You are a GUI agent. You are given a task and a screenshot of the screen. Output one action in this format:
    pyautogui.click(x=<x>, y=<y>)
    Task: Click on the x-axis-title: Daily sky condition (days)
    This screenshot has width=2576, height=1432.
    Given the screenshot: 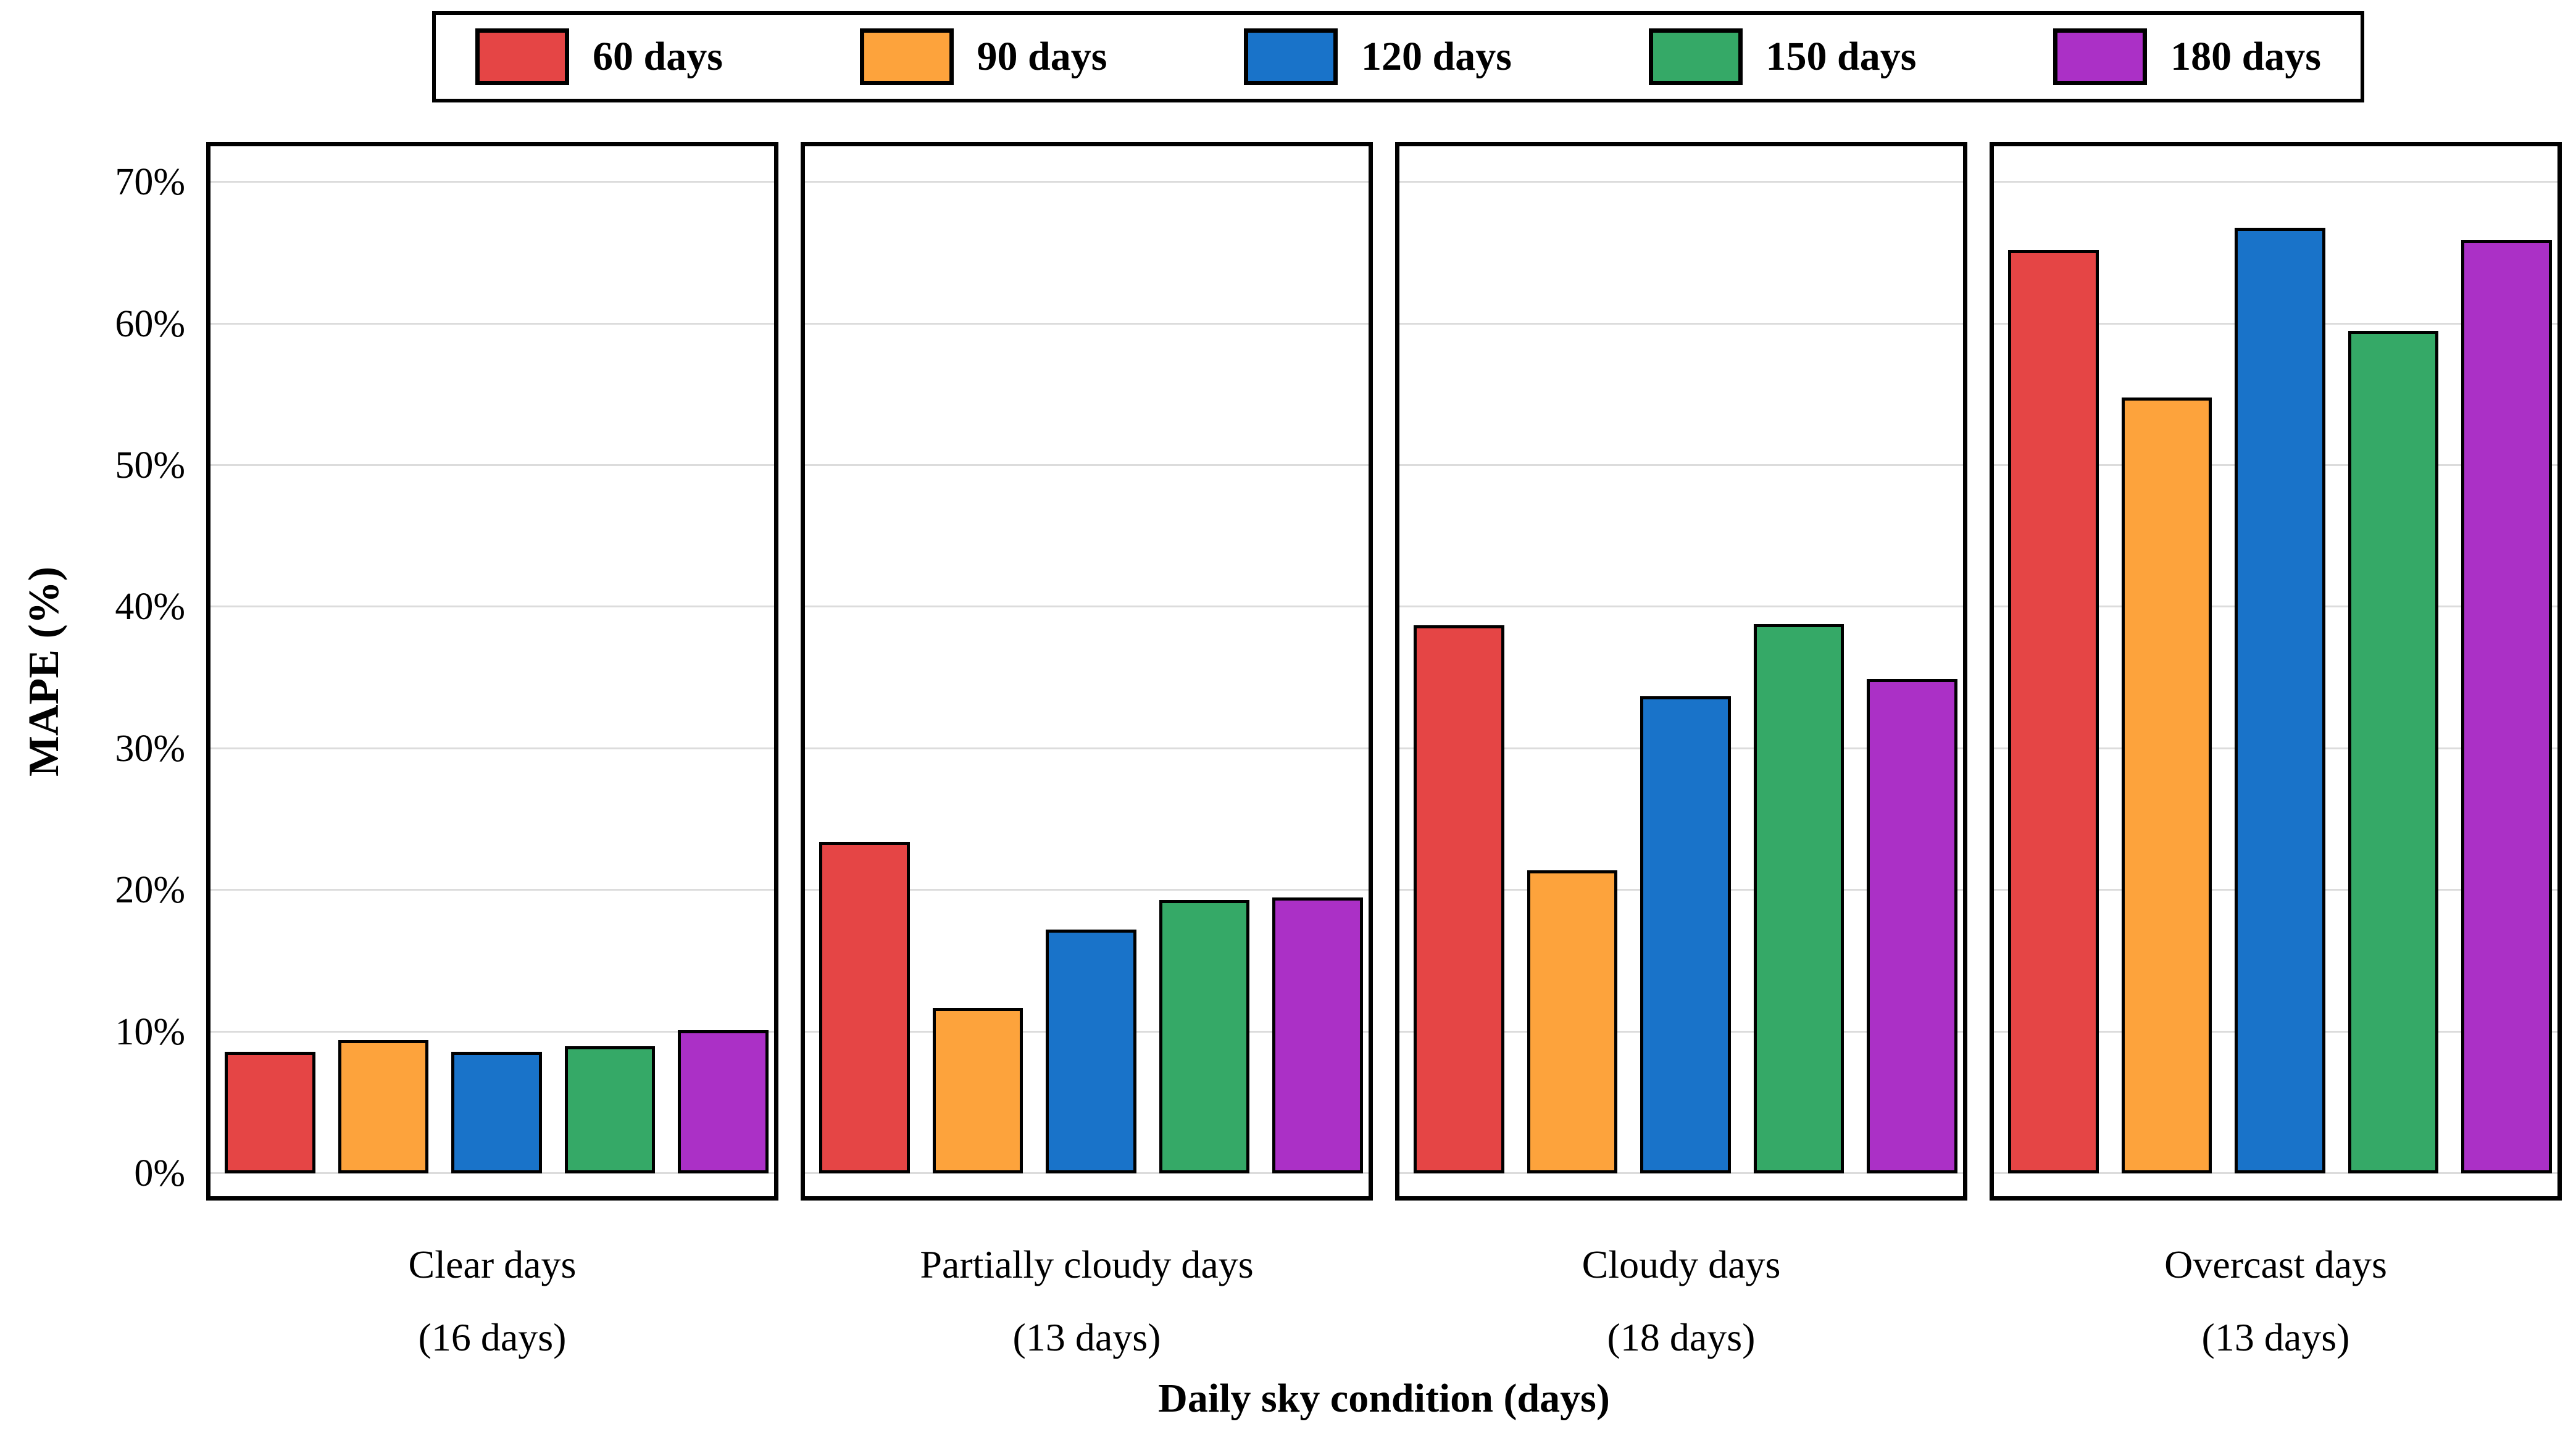 What is the action you would take?
    pyautogui.click(x=1384, y=1398)
    